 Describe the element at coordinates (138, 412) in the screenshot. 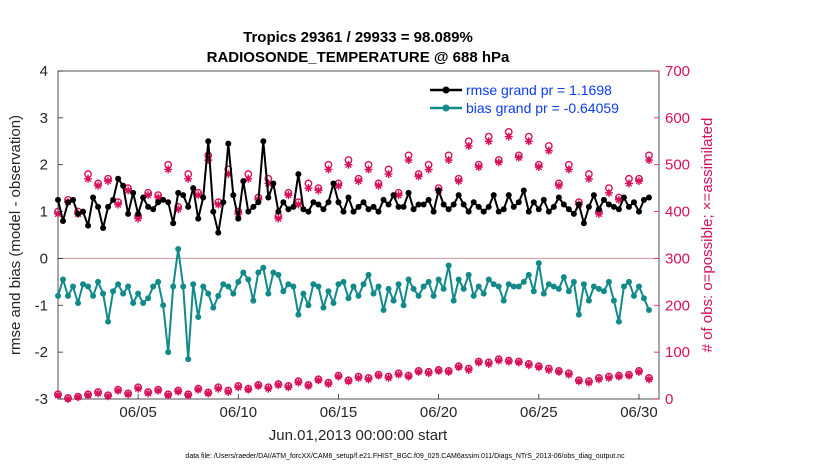

I see `x-tick-label: 06/05` at that location.